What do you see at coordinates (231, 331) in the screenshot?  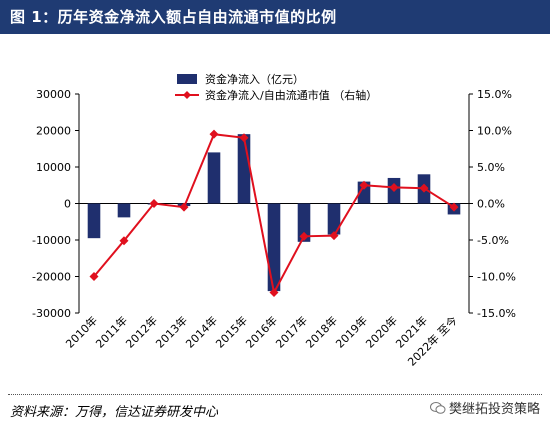 I see `x-tick-label: 2015年` at bounding box center [231, 331].